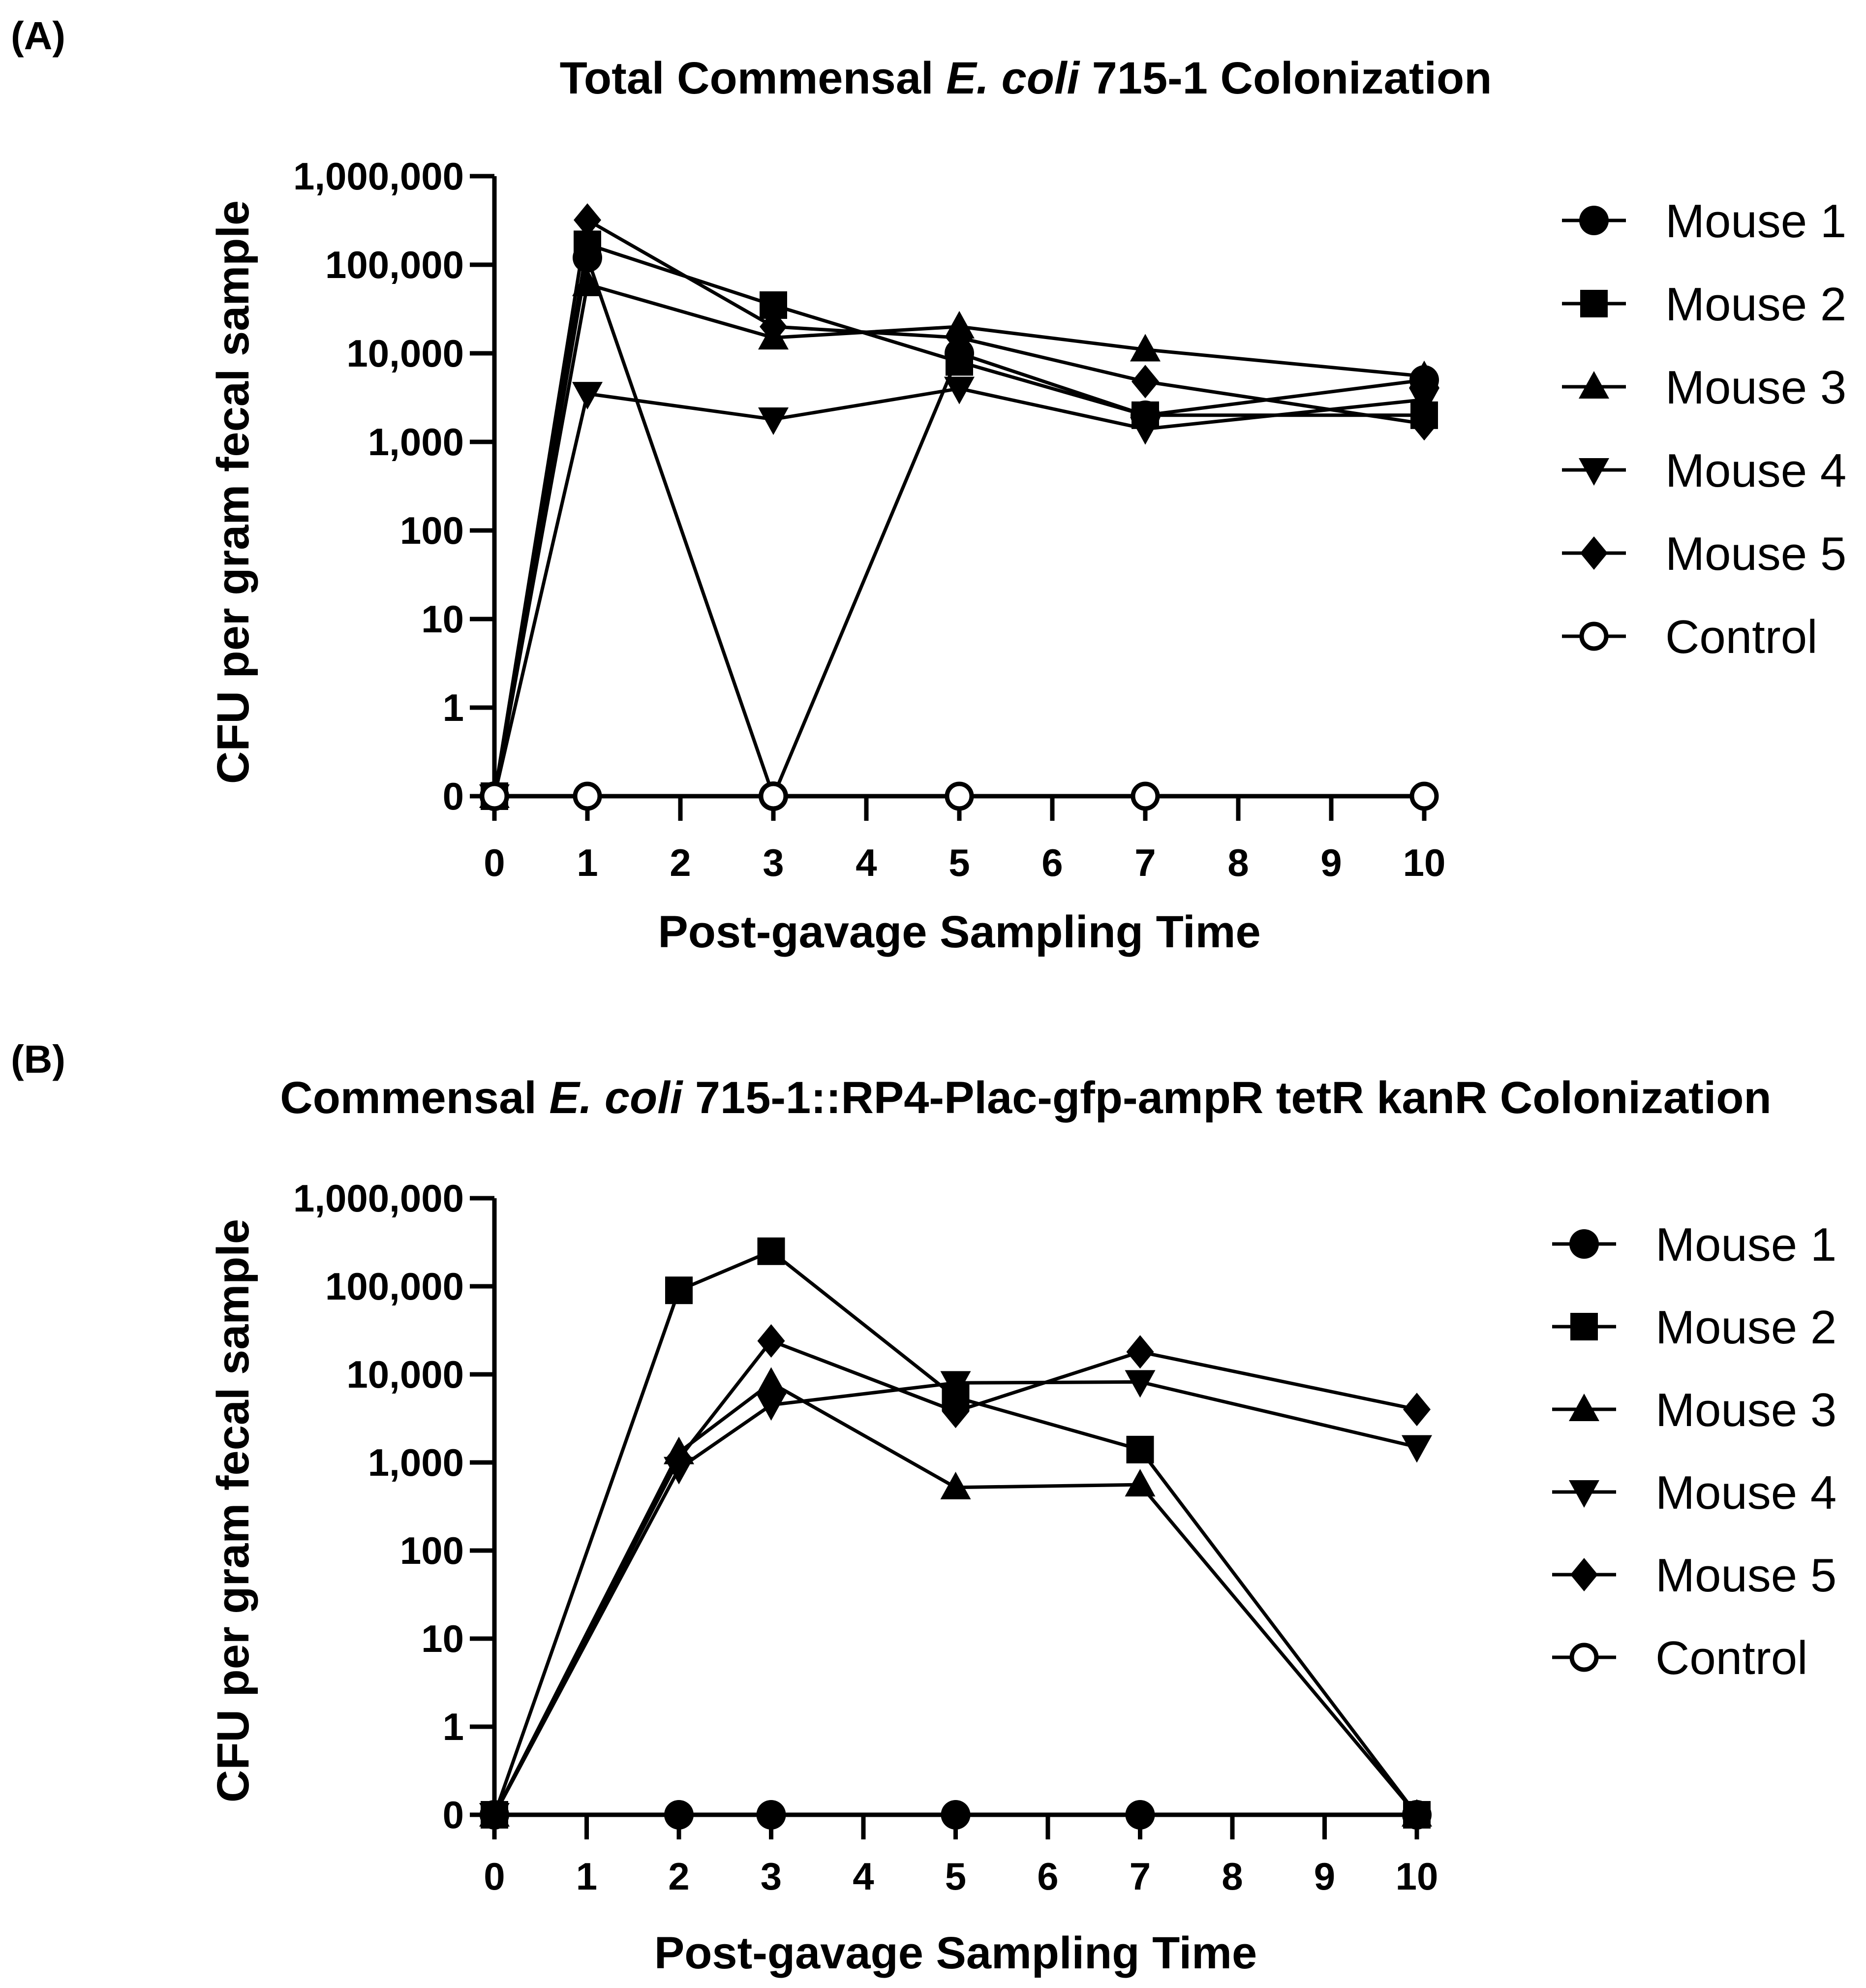  Describe the element at coordinates (771, 1877) in the screenshot. I see `x-tick-label: 3` at that location.